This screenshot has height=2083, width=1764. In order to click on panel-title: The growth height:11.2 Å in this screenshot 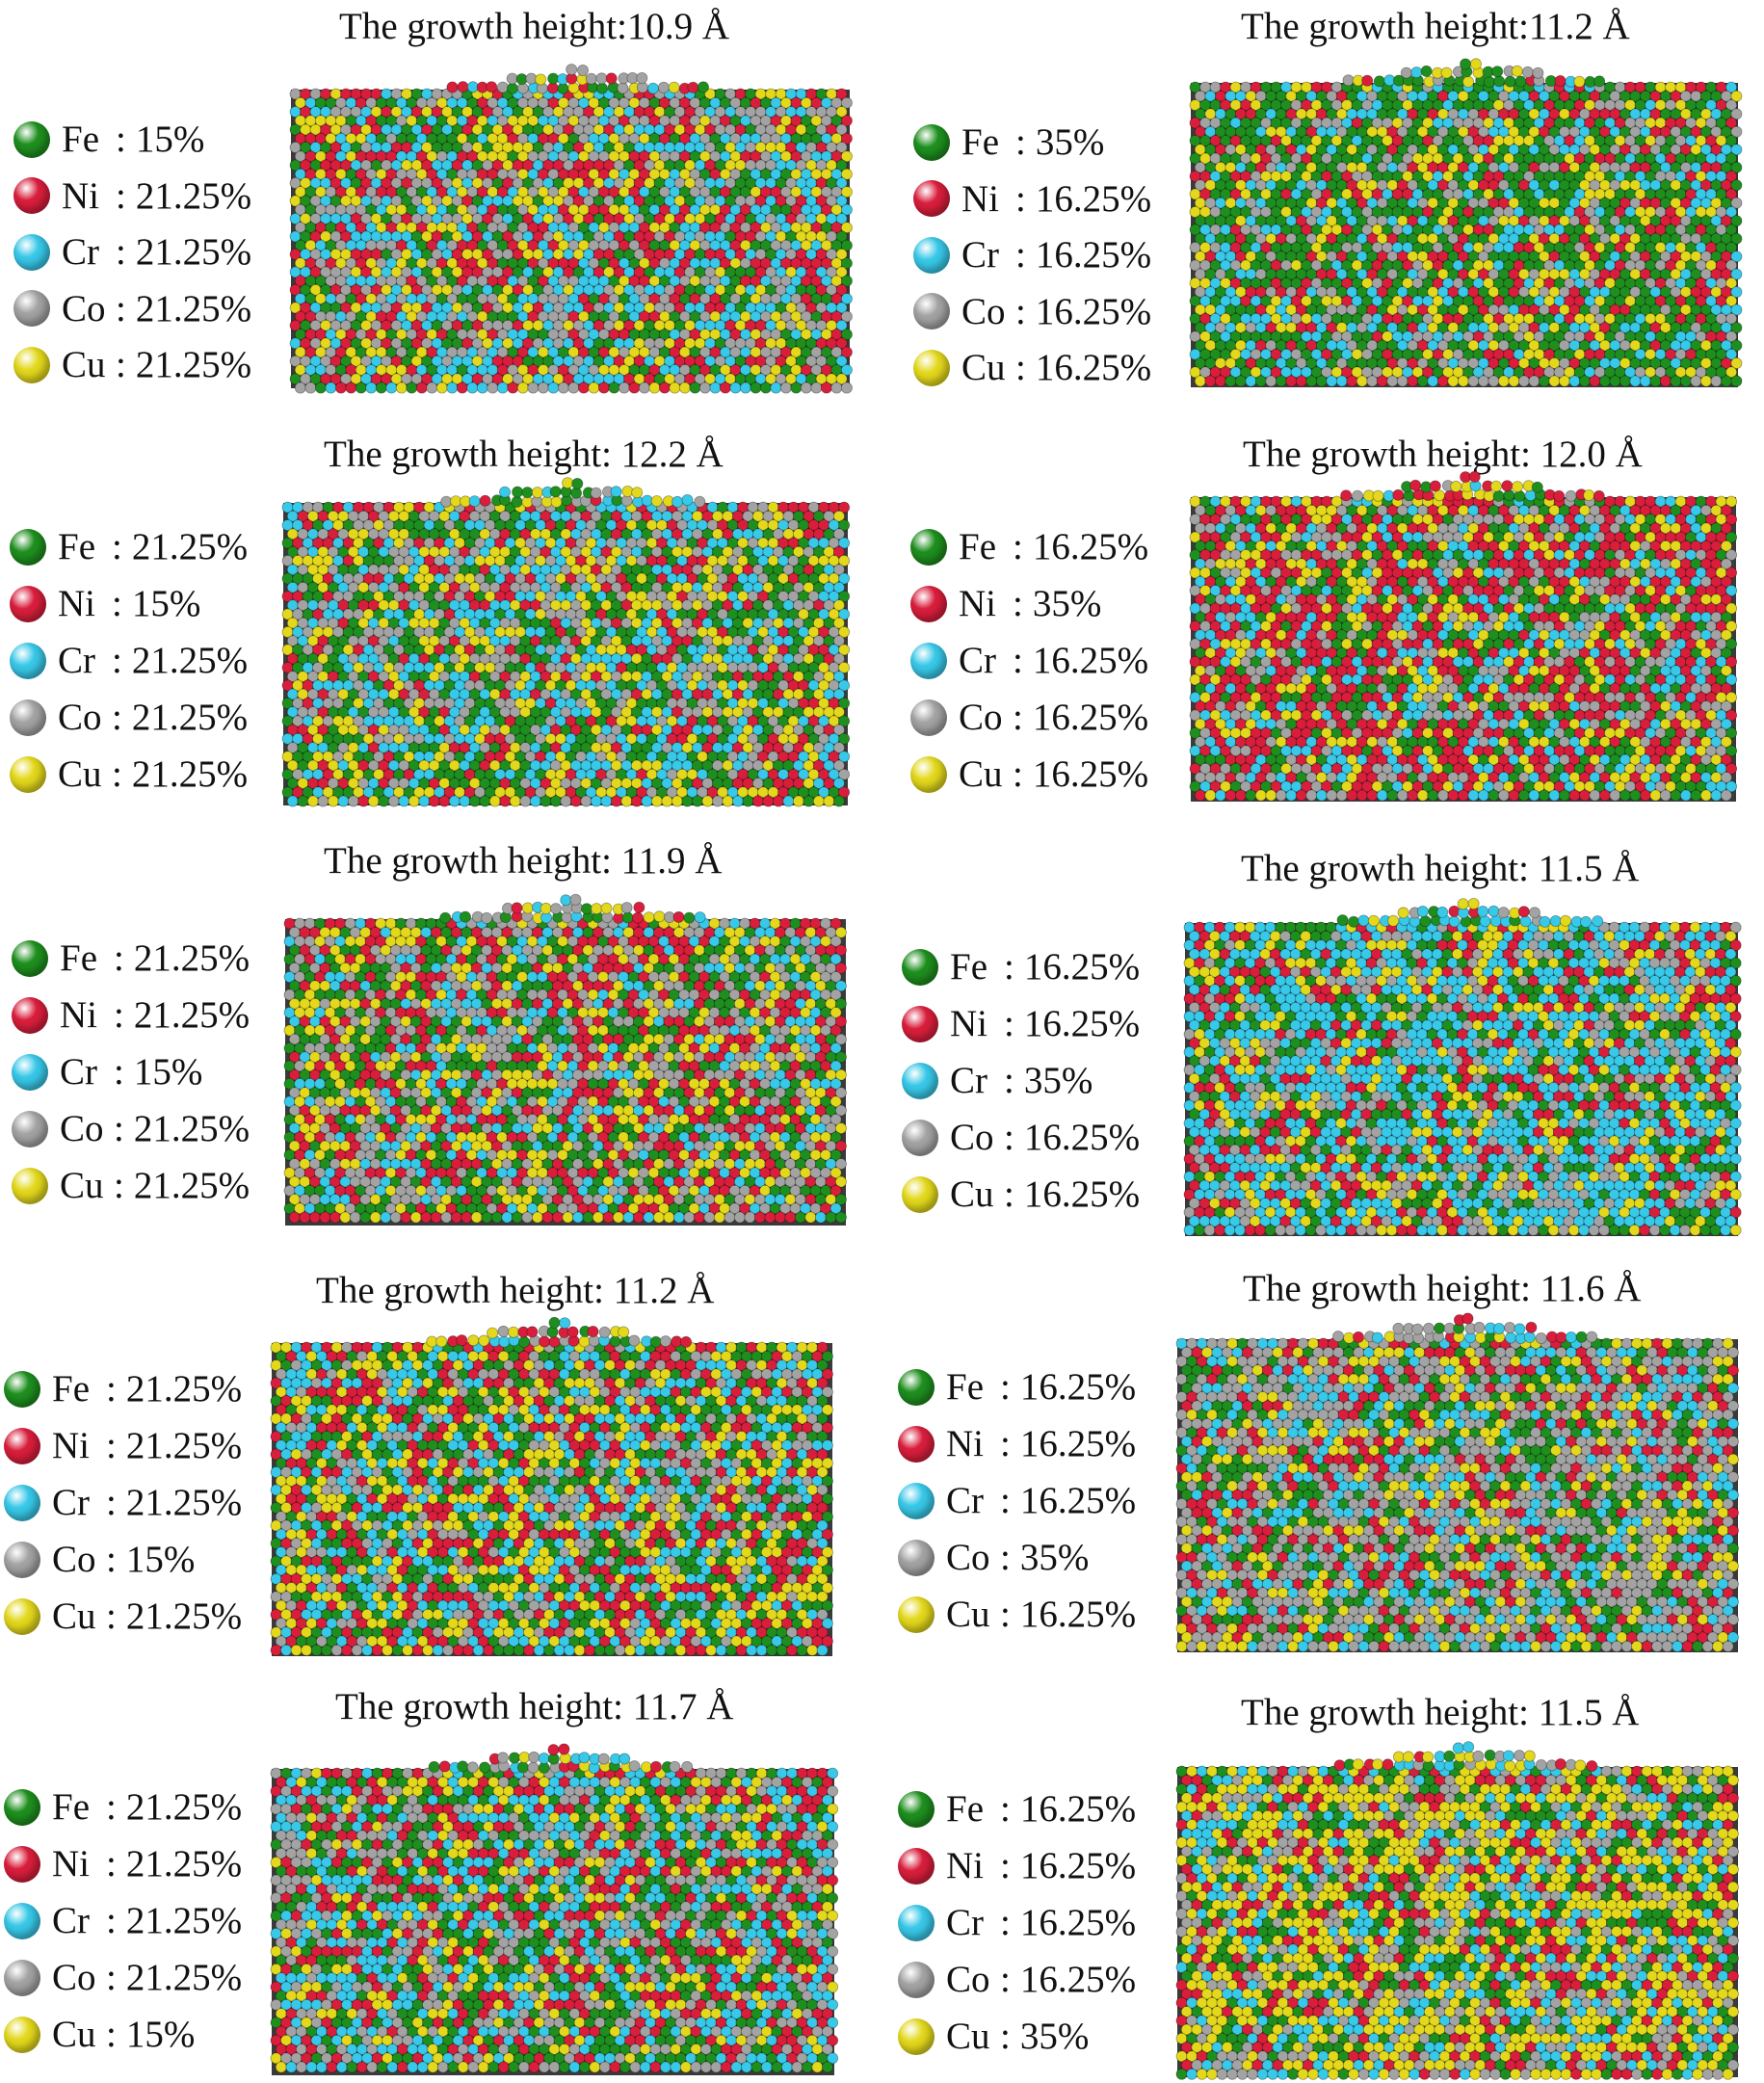, I will do `click(1435, 26)`.